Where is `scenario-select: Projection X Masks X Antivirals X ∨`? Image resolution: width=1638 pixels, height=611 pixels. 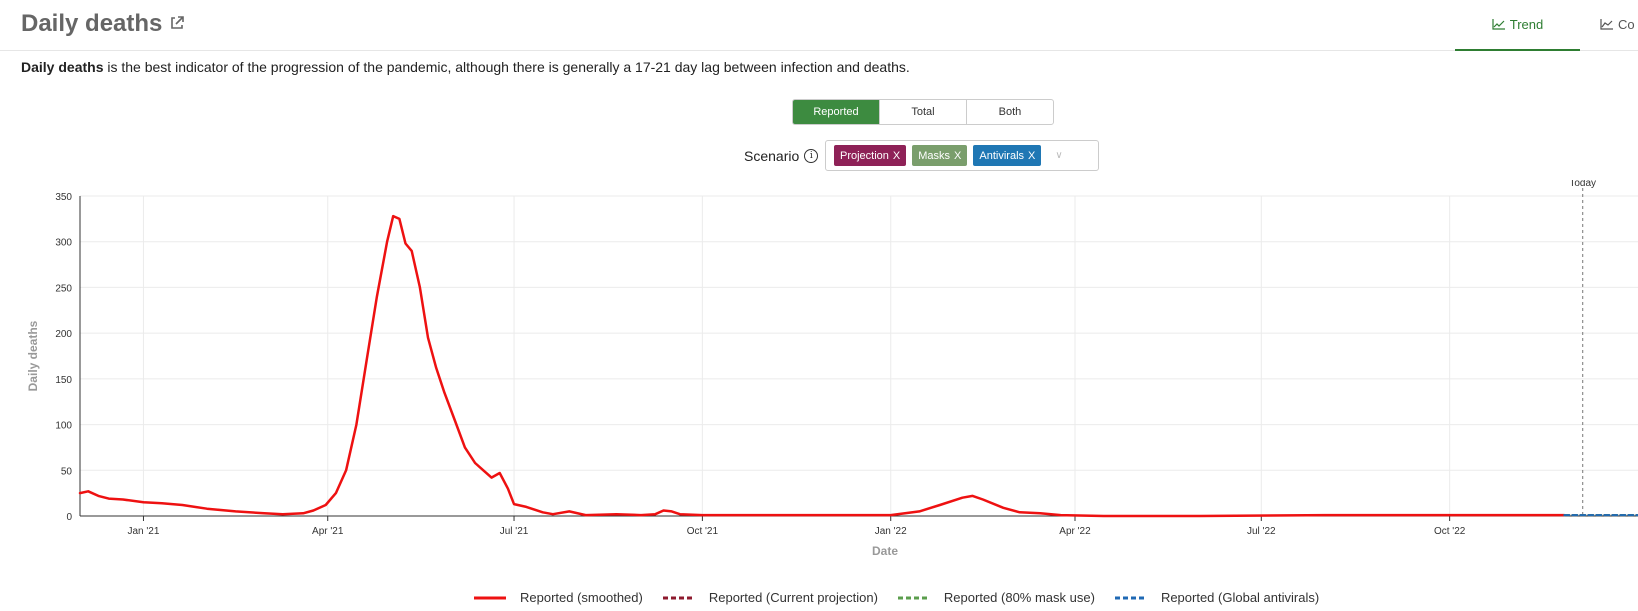 scenario-select: Projection X Masks X Antivirals X ∨ is located at coordinates (962, 155).